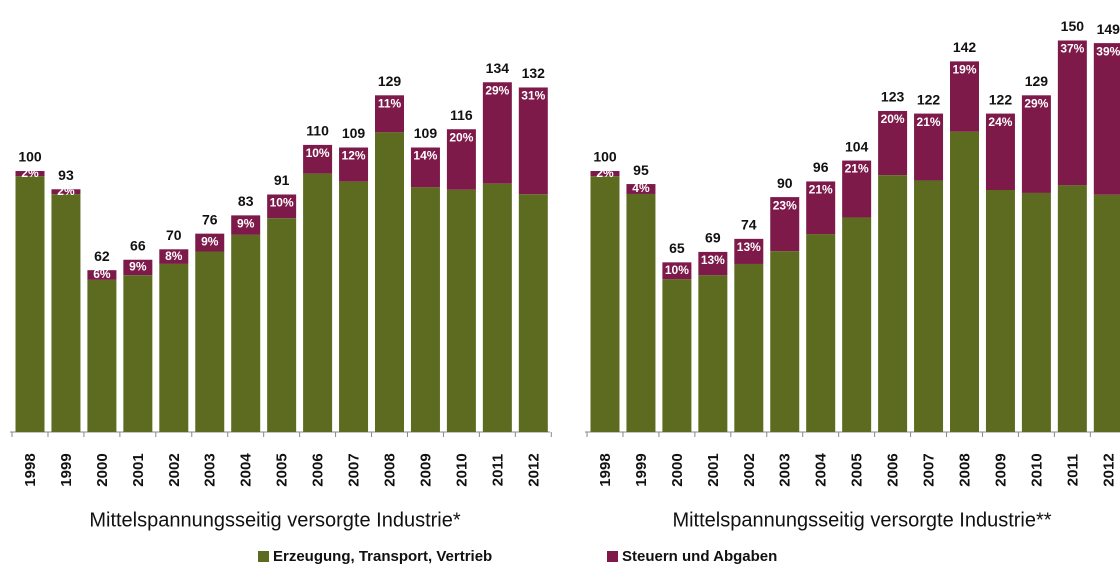 Image resolution: width=1120 pixels, height=571 pixels. I want to click on share-label: 8%, so click(174, 256).